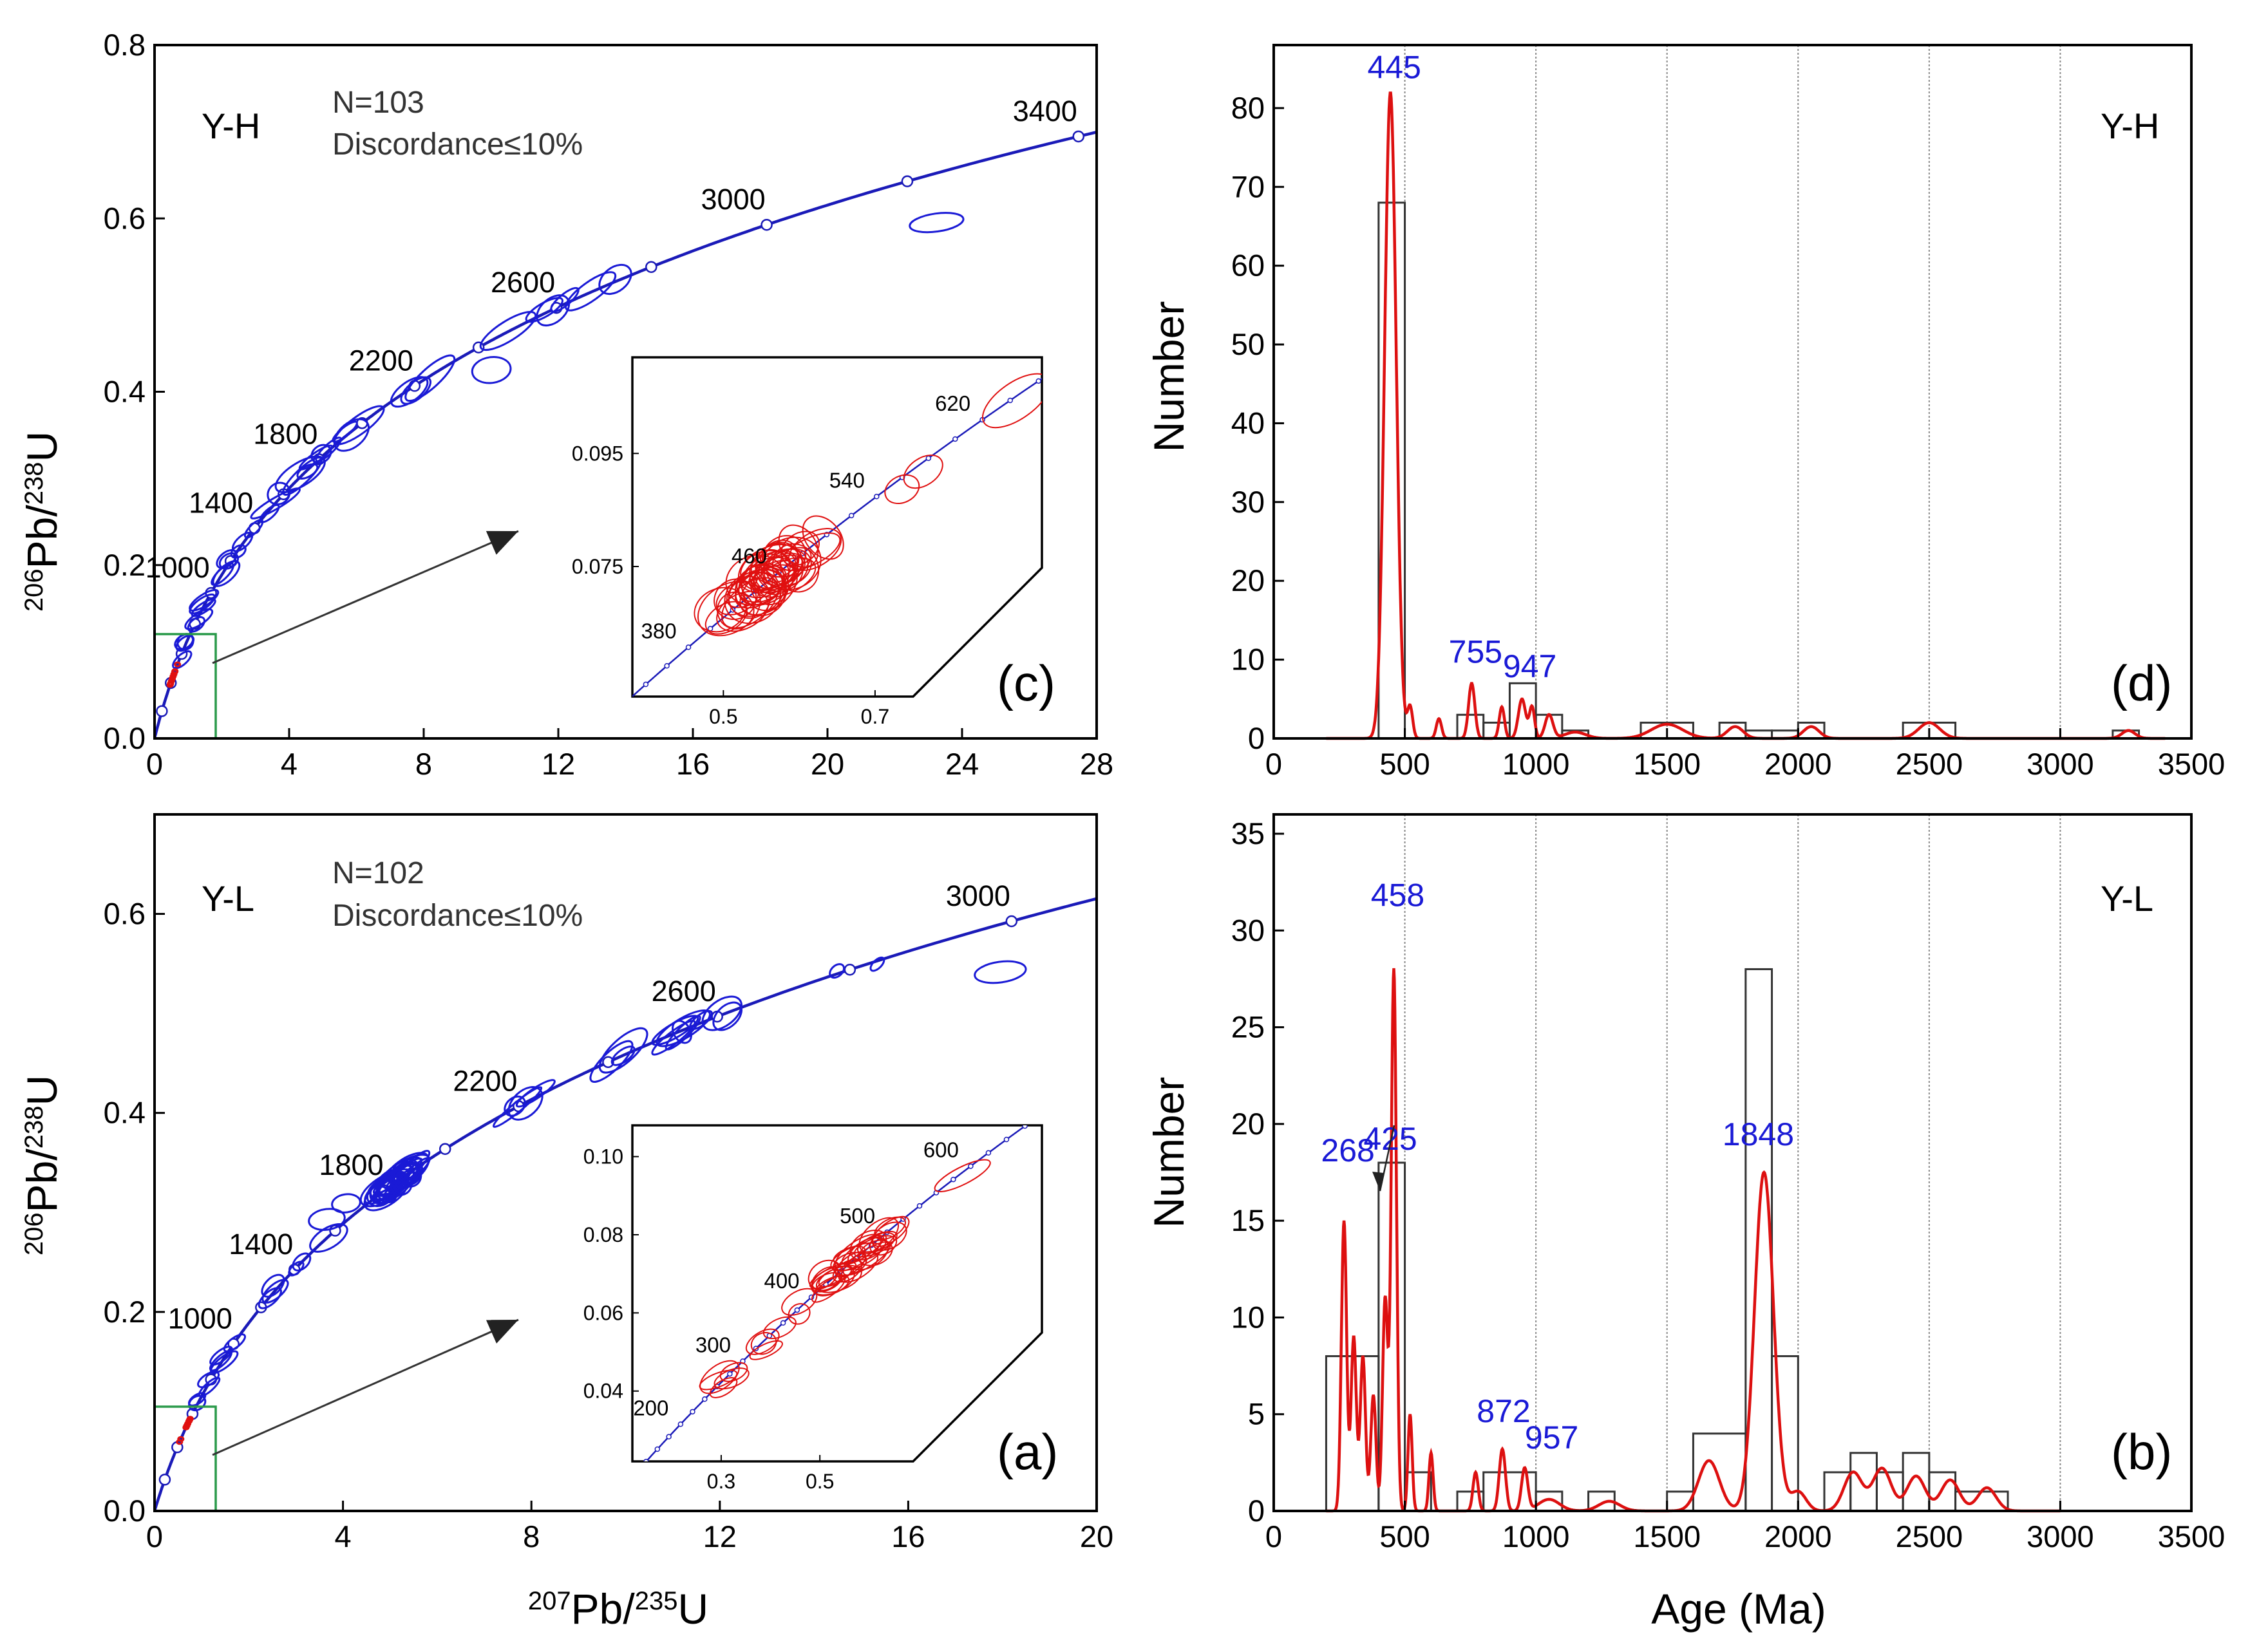 This screenshot has height=1641, width=2268. What do you see at coordinates (34, 590) in the screenshot?
I see `y-title-c-sup1: 206` at bounding box center [34, 590].